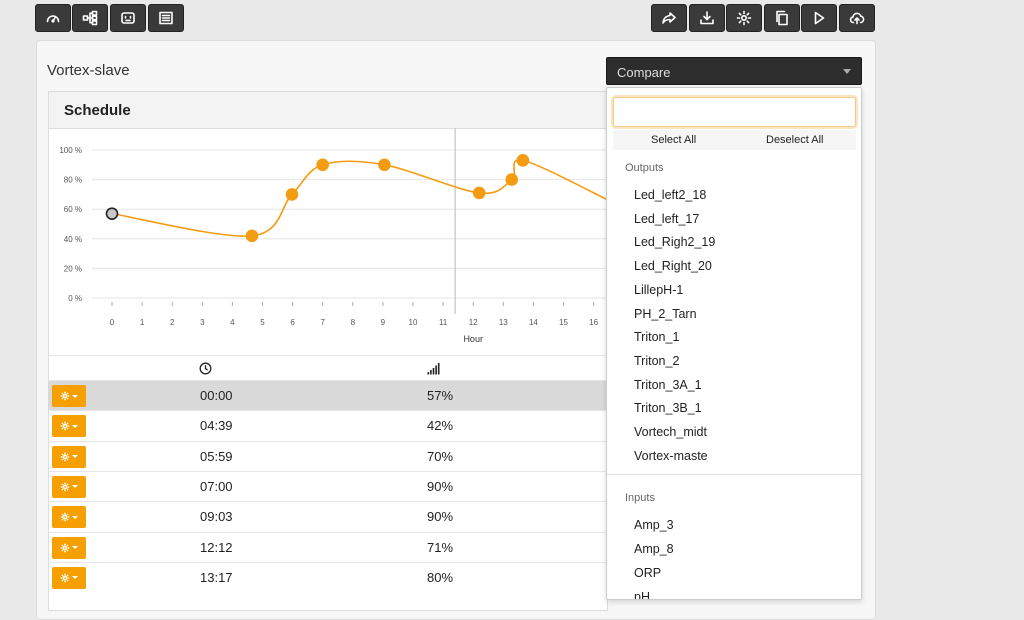  I want to click on x-tick-label: 3, so click(202, 322).